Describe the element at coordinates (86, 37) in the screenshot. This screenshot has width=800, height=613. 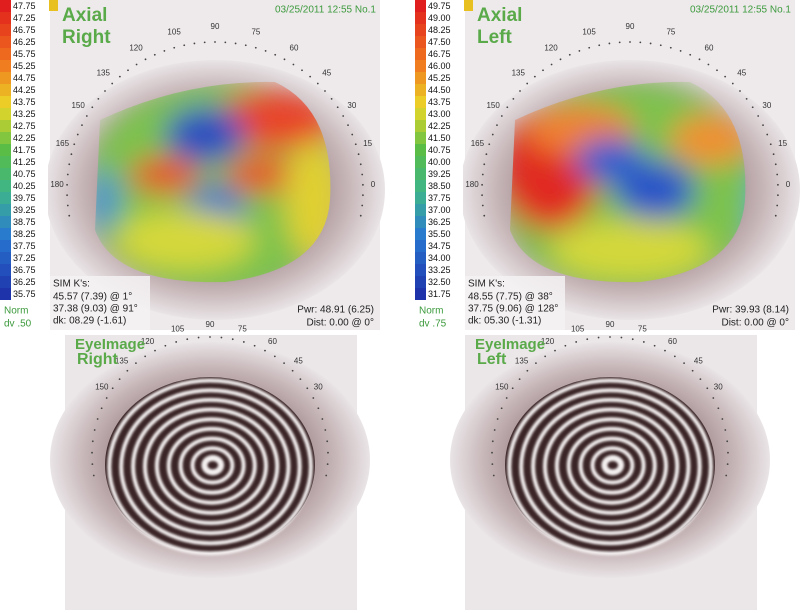
I see `side-title: Right` at that location.